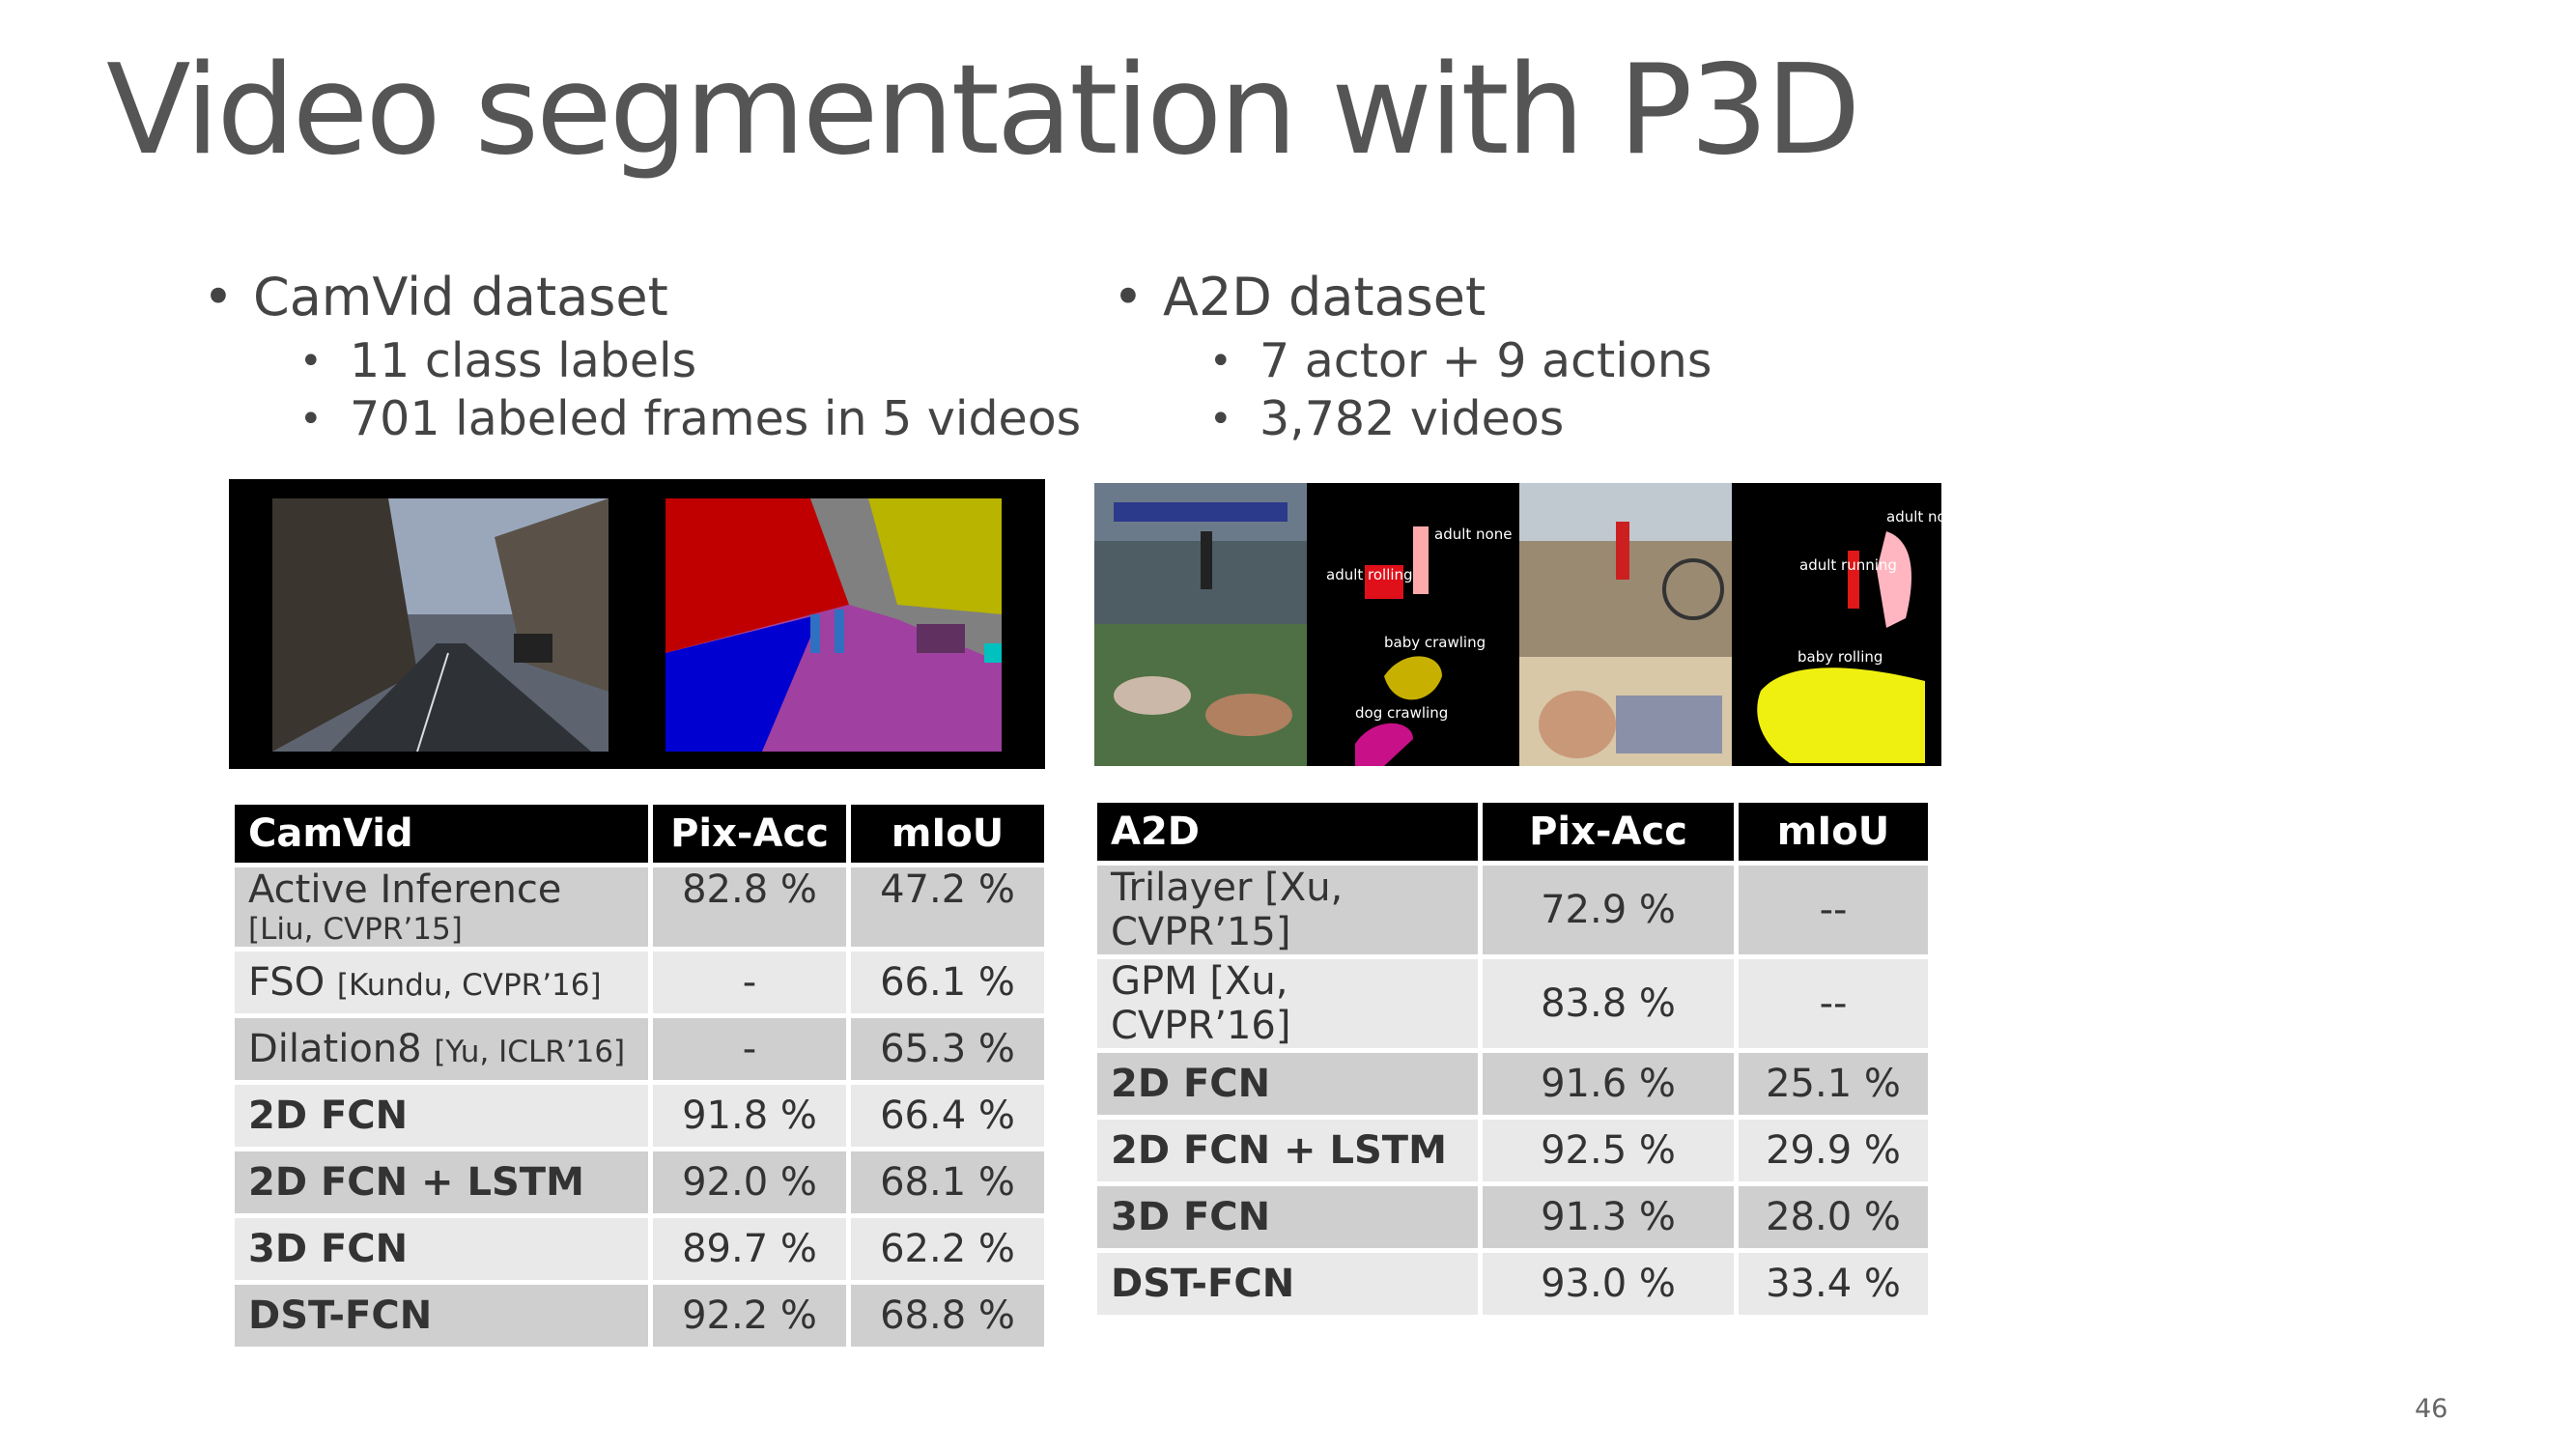 The height and width of the screenshot is (1449, 2576). Describe the element at coordinates (1435, 642) in the screenshot. I see `mask-label: baby crawling` at that location.